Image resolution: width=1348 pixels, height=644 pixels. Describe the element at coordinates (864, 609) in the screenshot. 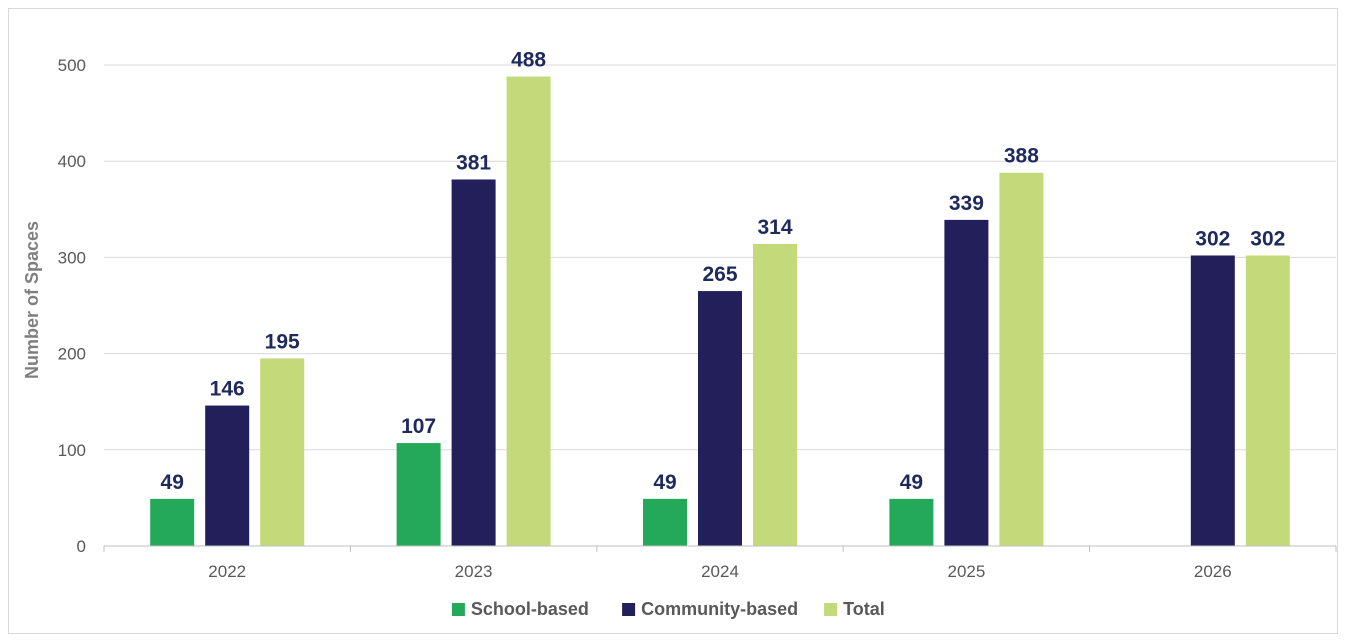

I see `legend-label: Total` at that location.